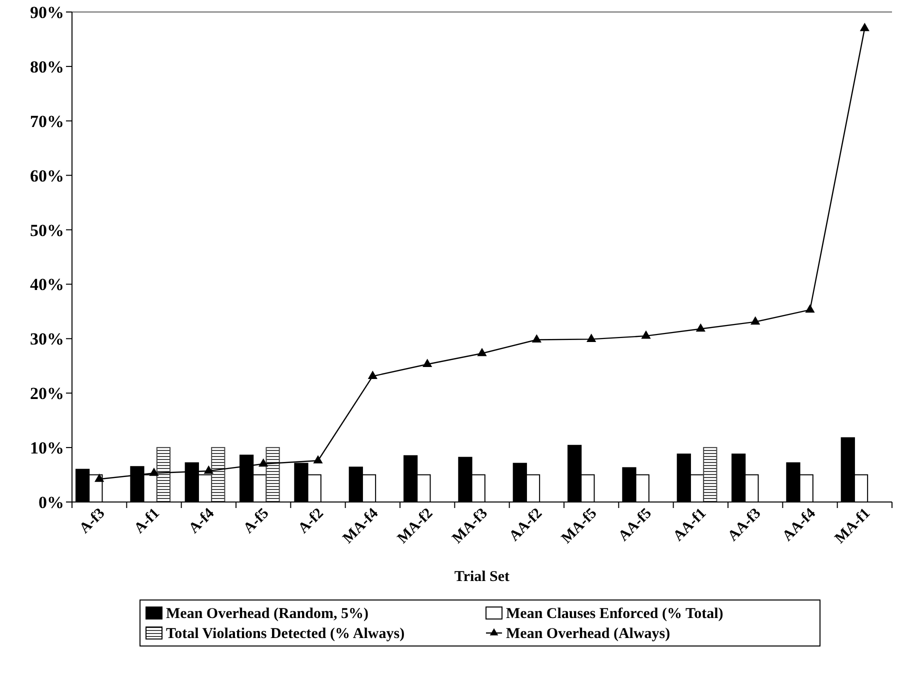 This screenshot has width=902, height=688. What do you see at coordinates (47, 230) in the screenshot?
I see `y-tick-label: 50%` at bounding box center [47, 230].